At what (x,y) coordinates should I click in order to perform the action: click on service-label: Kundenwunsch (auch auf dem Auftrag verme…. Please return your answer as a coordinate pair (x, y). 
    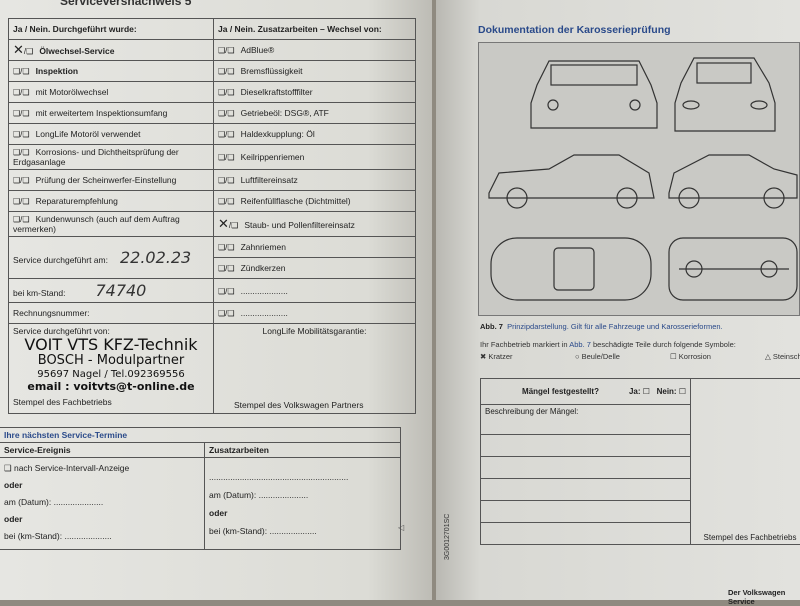
    Looking at the image, I should click on (96, 224).